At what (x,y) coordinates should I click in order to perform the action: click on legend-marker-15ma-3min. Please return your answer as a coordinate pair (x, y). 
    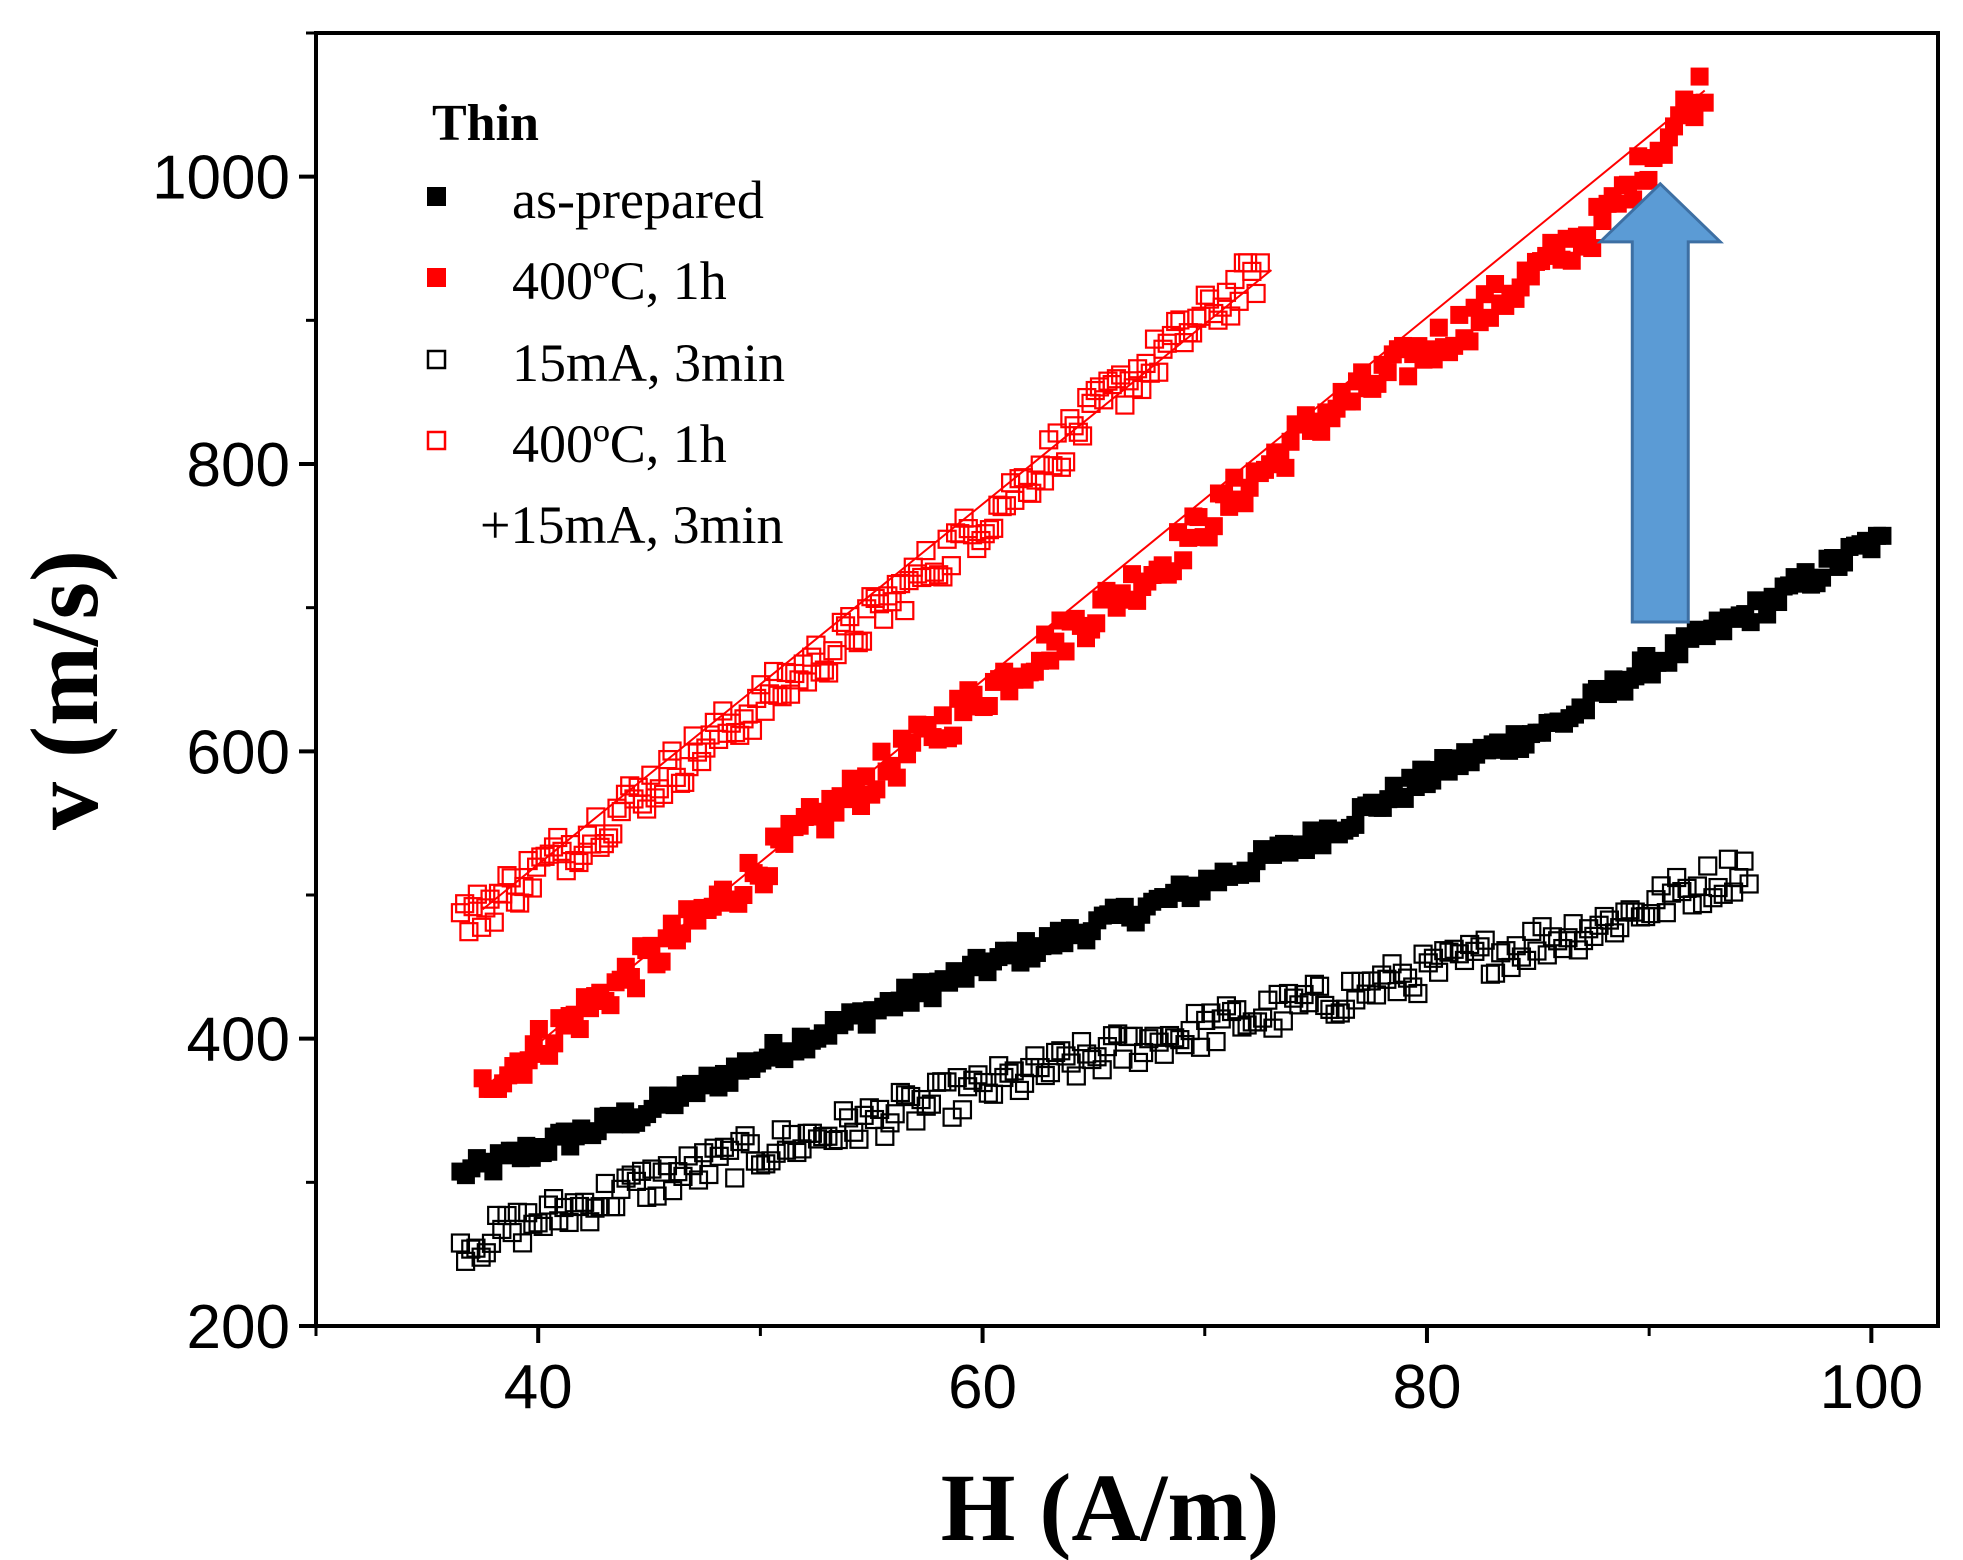
    Looking at the image, I should click on (436, 359).